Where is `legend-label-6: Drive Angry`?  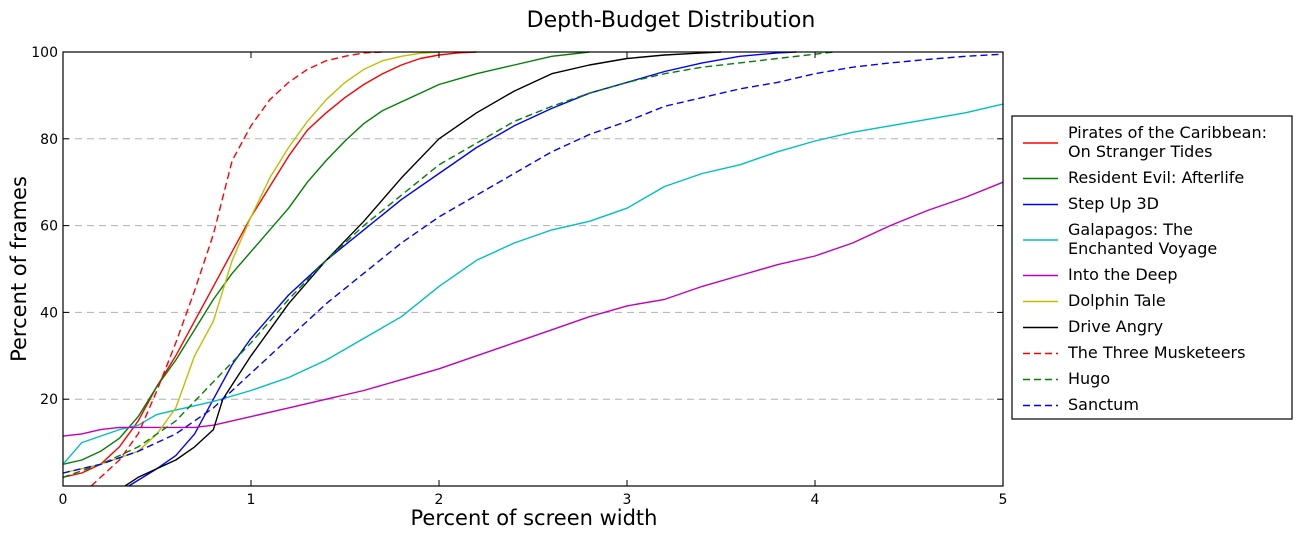
legend-label-6: Drive Angry is located at coordinates (1115, 326).